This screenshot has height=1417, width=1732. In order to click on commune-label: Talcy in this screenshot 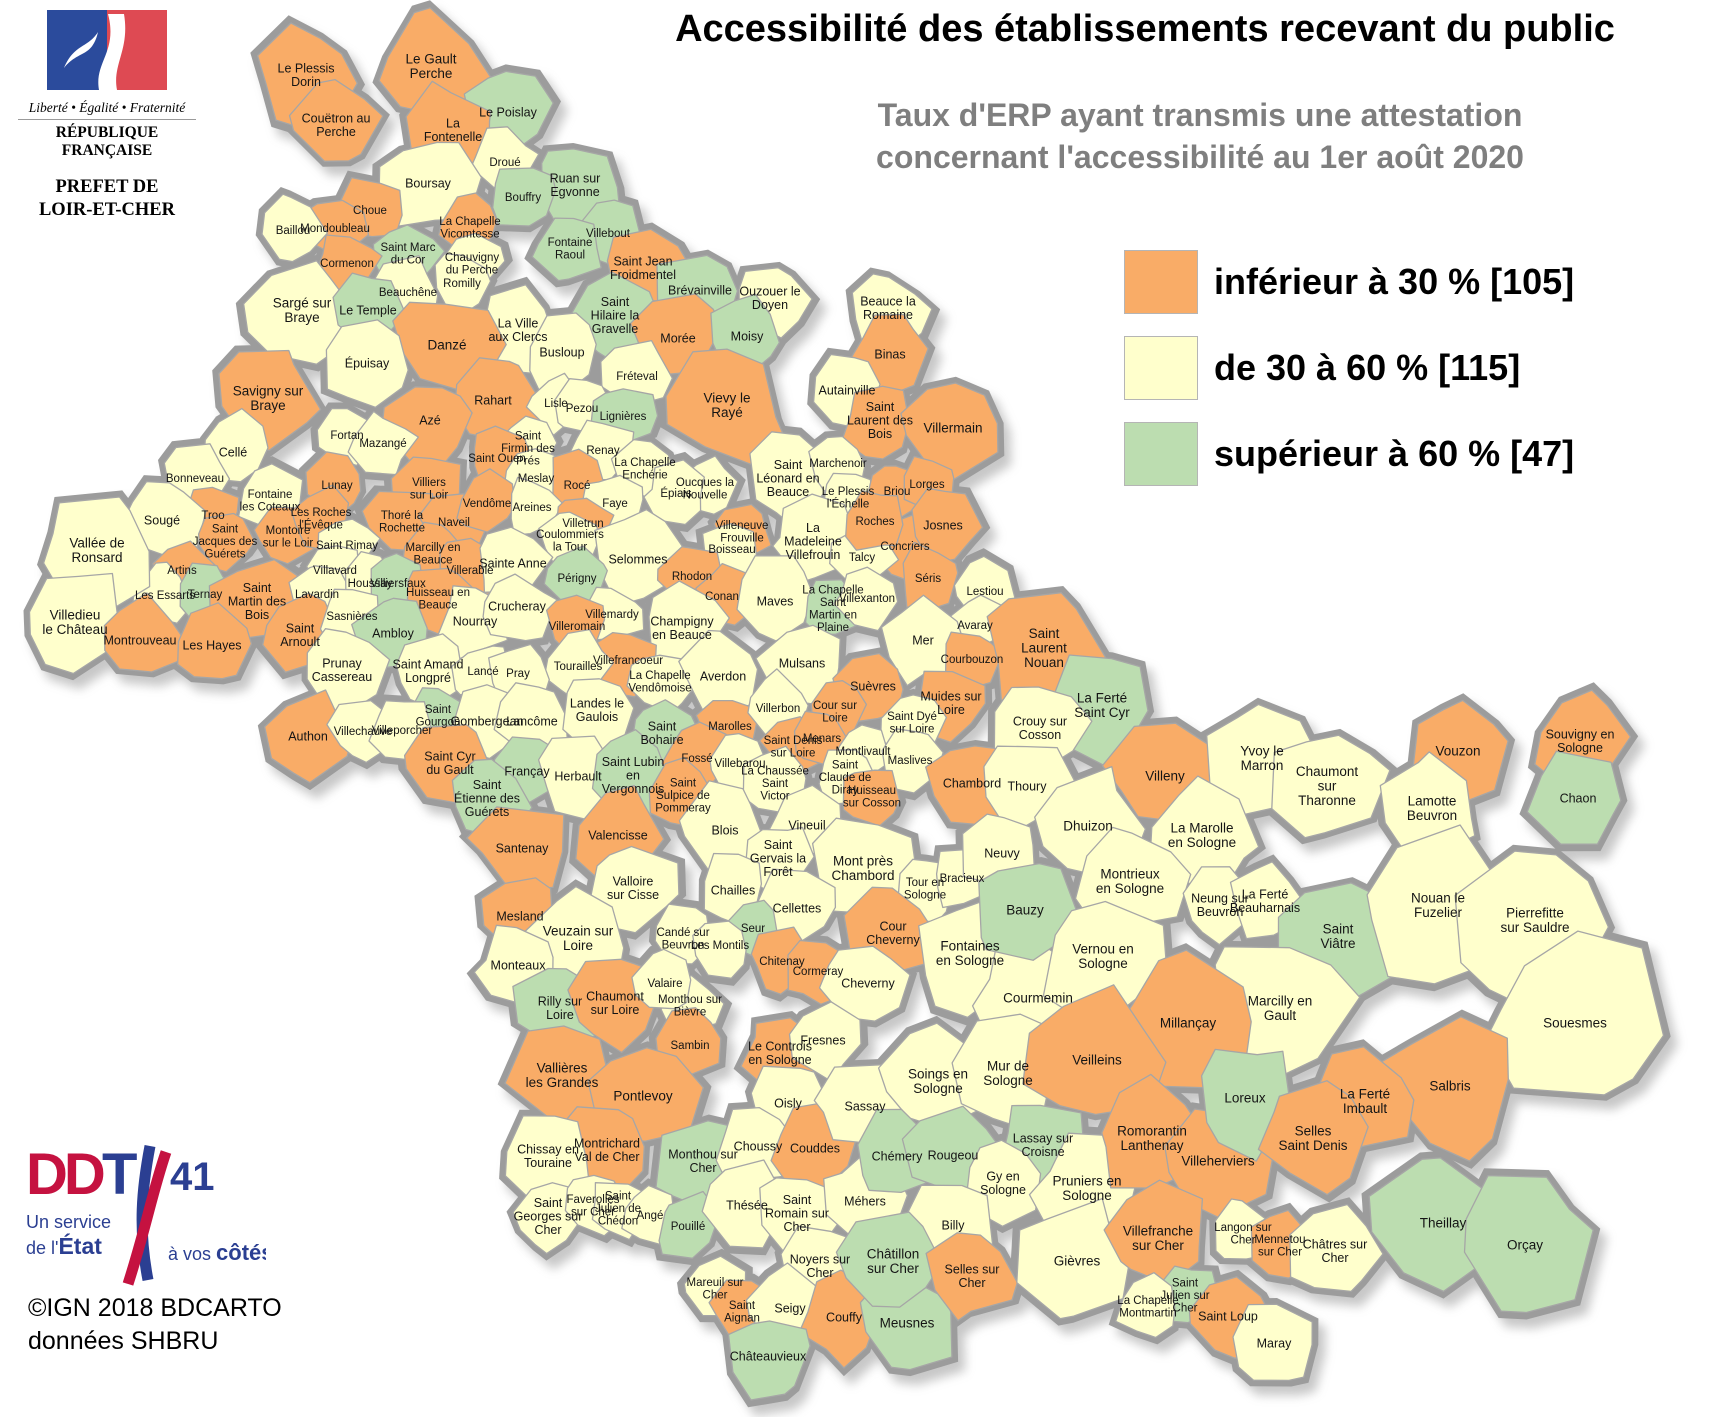, I will do `click(862, 558)`.